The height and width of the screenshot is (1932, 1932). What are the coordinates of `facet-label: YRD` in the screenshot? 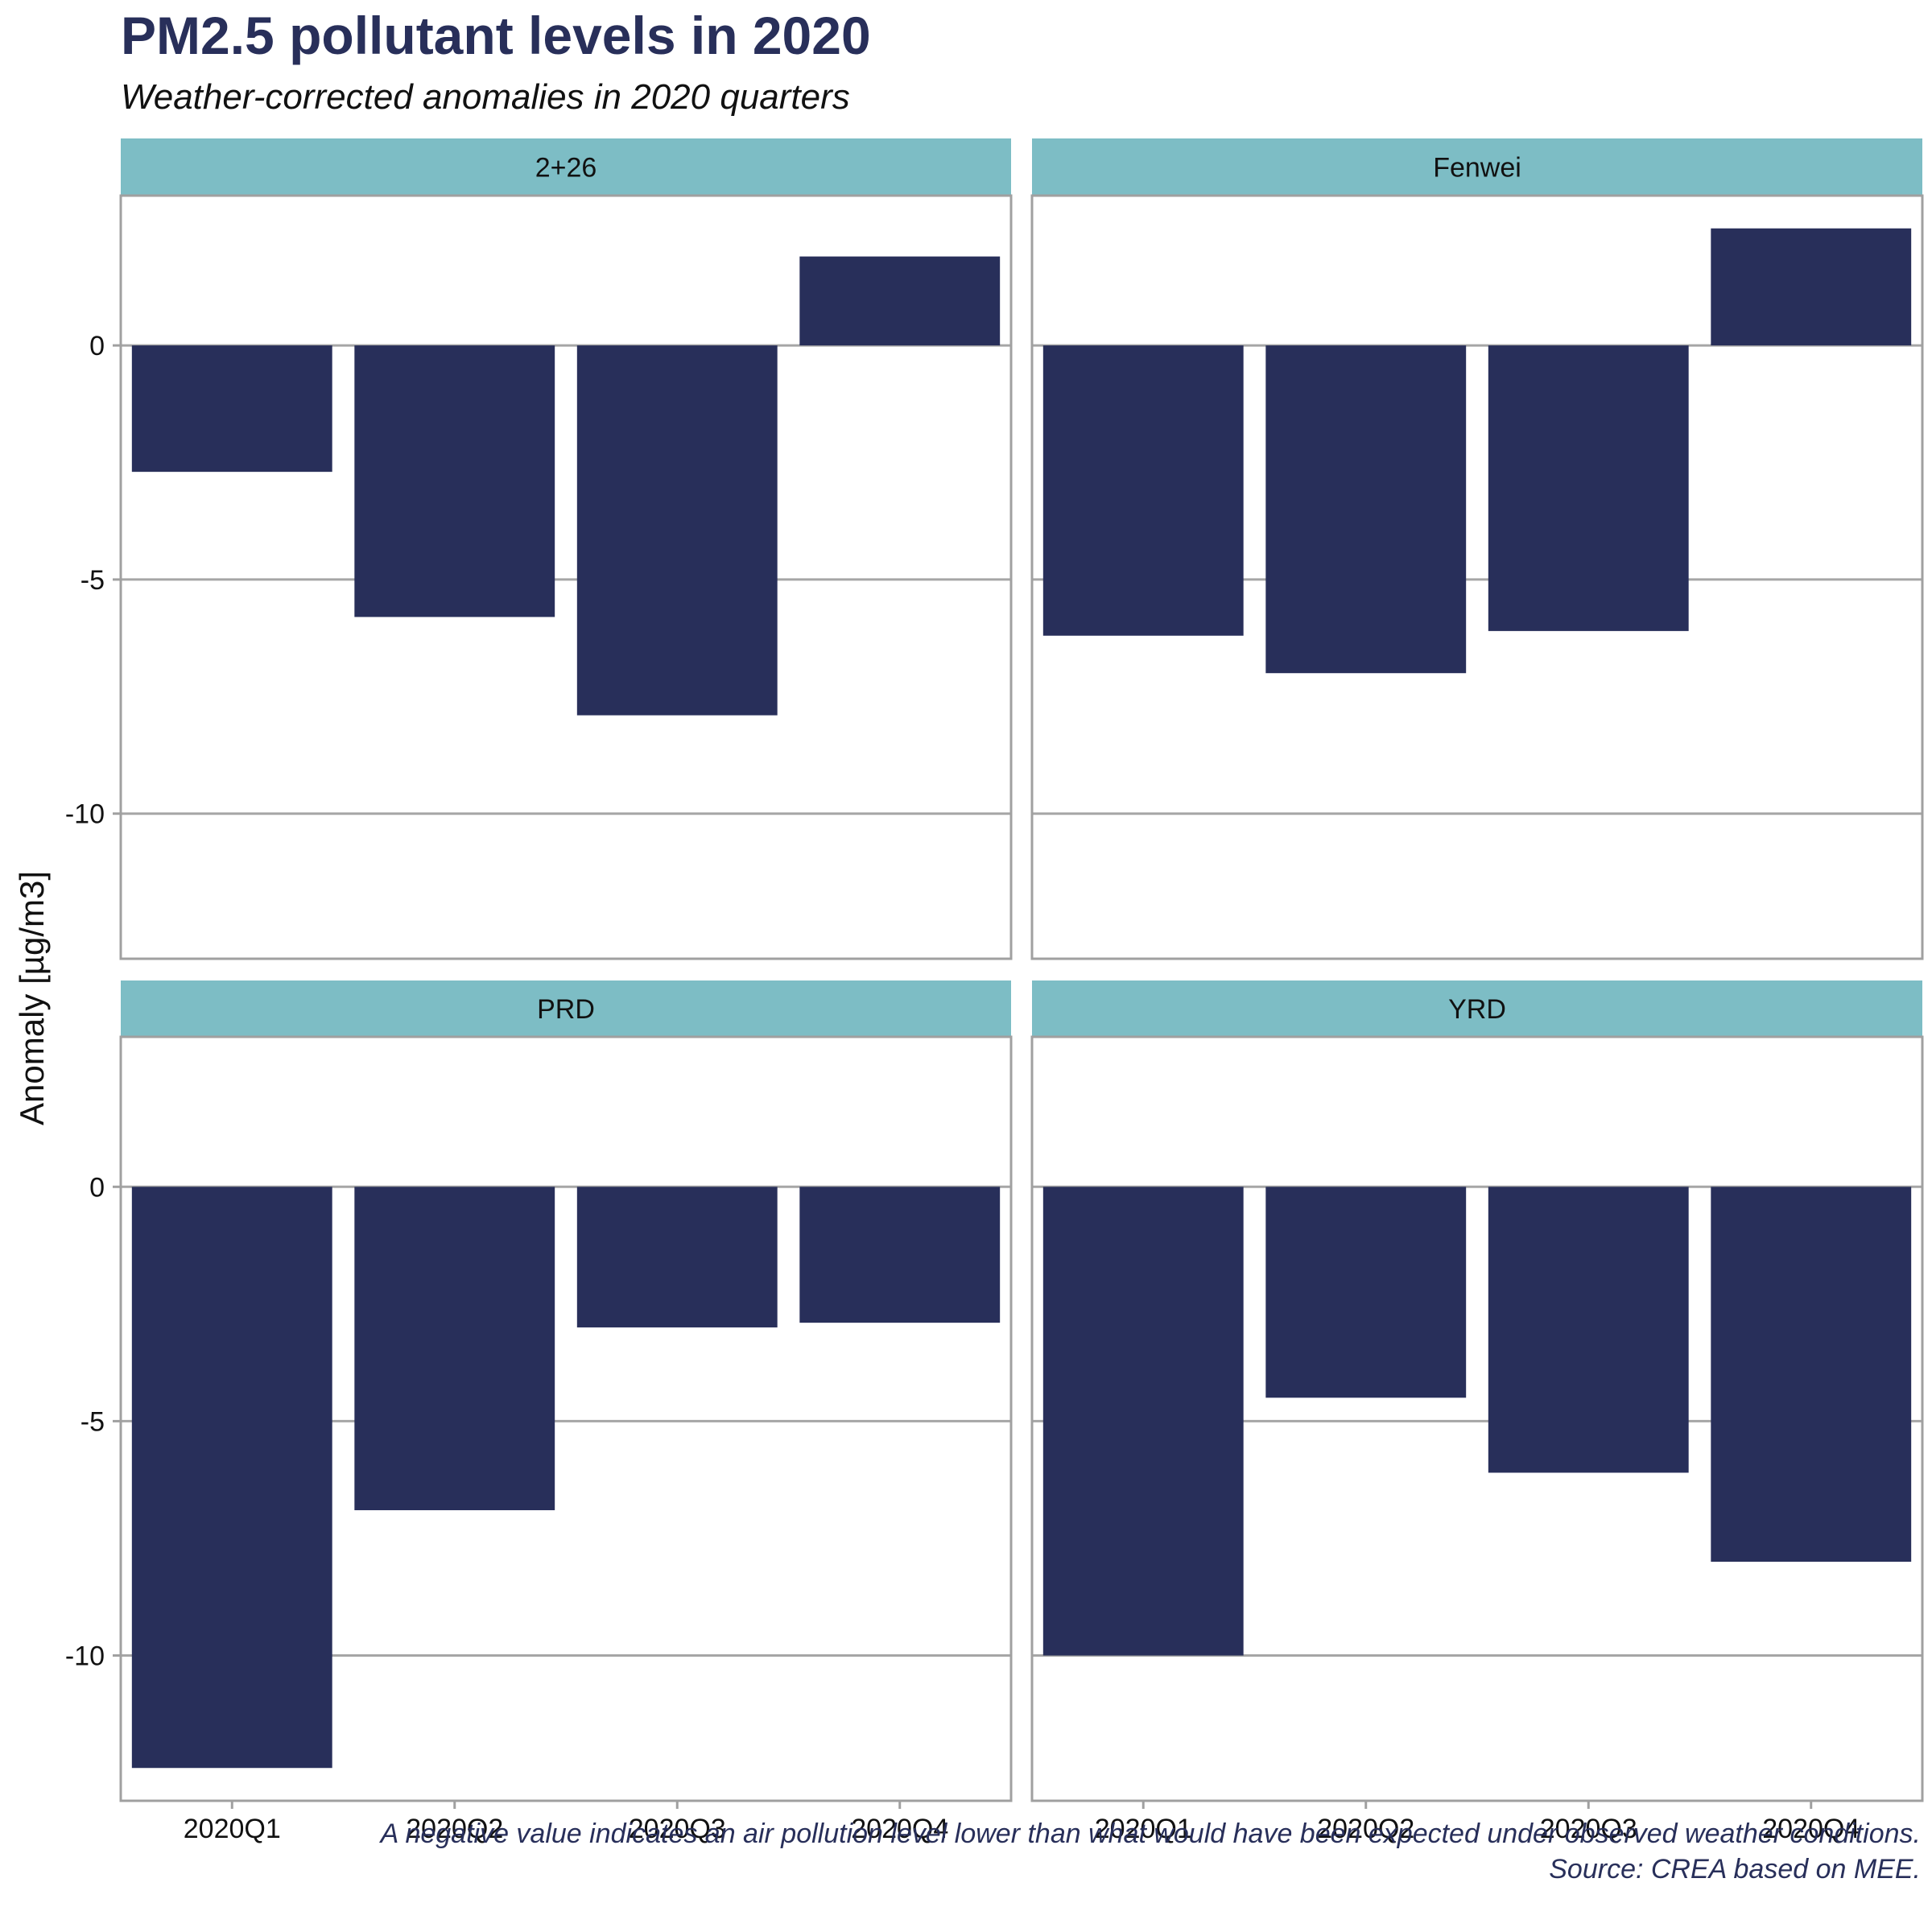 It's located at (1477, 1009).